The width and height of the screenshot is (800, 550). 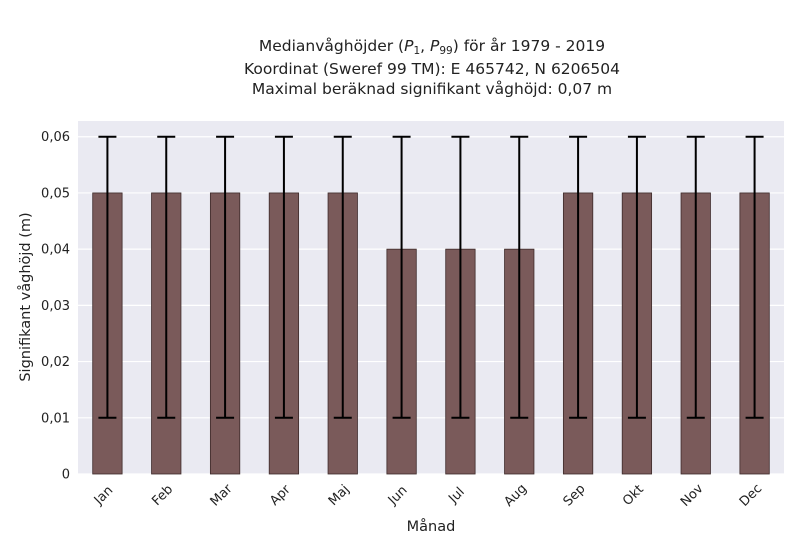 I want to click on y-tick-label: 0,01, so click(x=55, y=418).